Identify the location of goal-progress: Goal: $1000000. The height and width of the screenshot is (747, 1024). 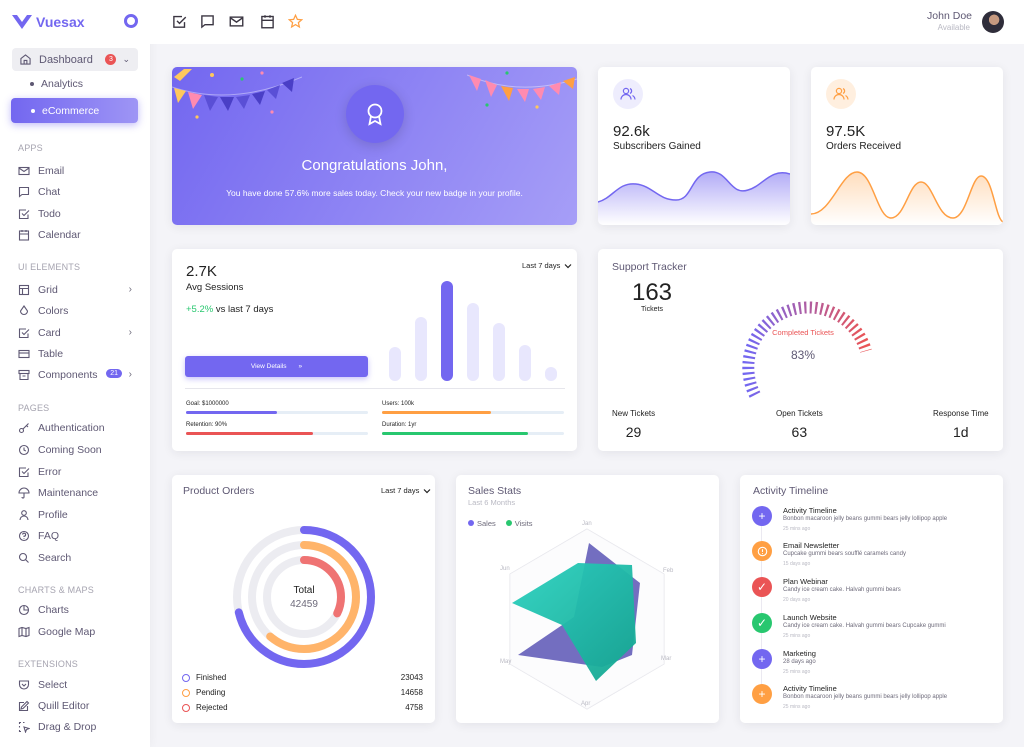
(277, 407).